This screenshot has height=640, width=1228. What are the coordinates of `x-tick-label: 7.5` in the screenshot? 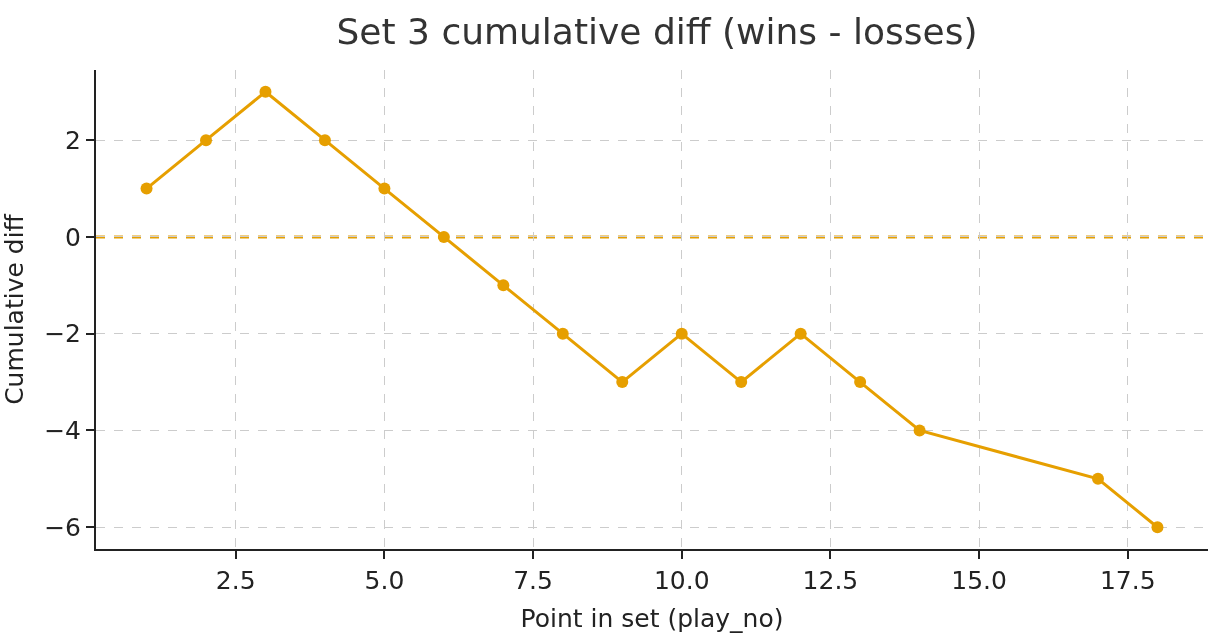 It's located at (533, 580).